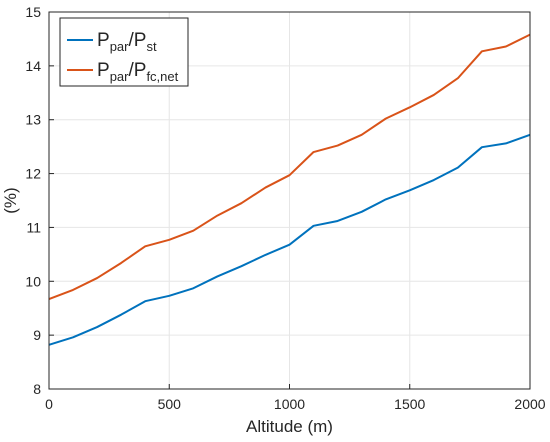 The height and width of the screenshot is (442, 550). I want to click on x-tick-label: 1000, so click(289, 404).